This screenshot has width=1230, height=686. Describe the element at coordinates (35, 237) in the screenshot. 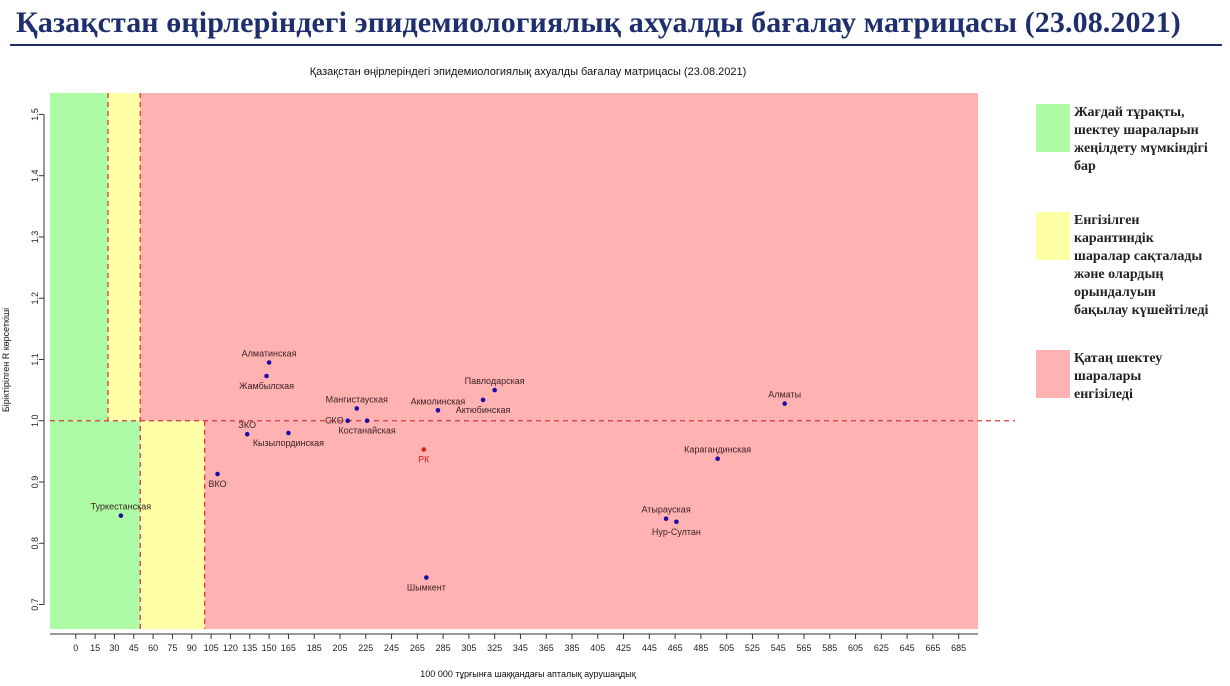

I see `y-tick-label: 1.3` at that location.